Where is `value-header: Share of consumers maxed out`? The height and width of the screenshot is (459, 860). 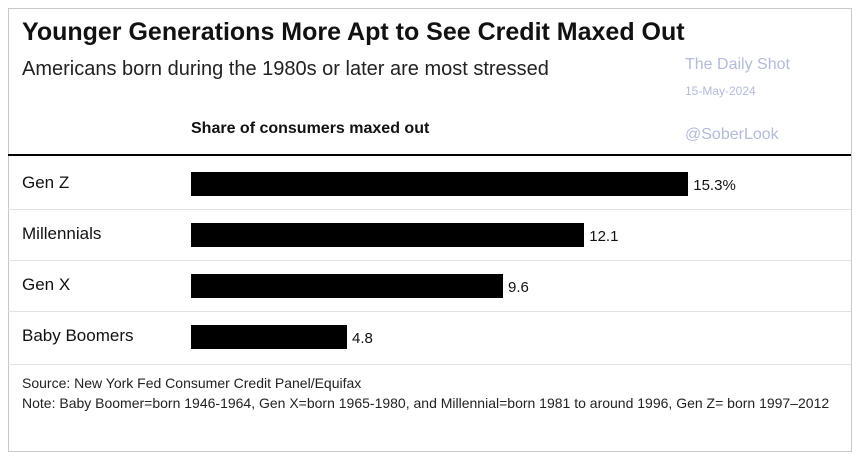
value-header: Share of consumers maxed out is located at coordinates (310, 128).